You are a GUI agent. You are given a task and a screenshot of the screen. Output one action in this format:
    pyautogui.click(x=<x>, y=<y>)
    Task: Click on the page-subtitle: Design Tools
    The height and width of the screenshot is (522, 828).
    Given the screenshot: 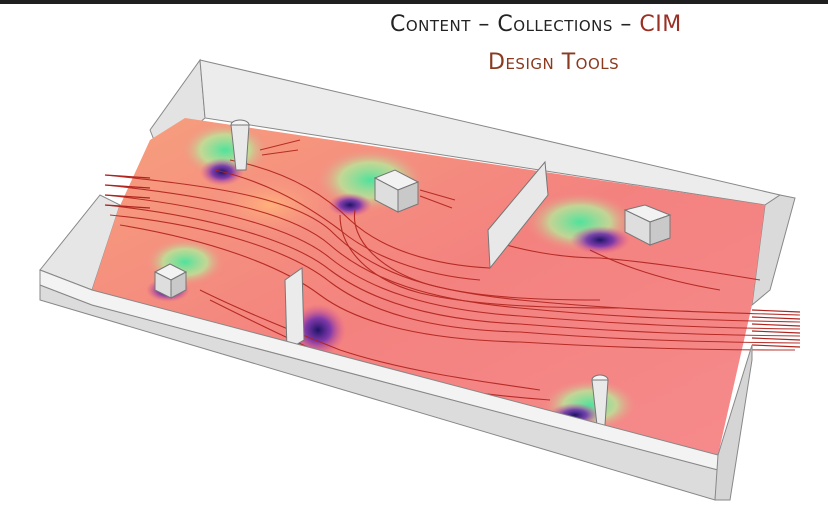 What is the action you would take?
    pyautogui.click(x=554, y=62)
    